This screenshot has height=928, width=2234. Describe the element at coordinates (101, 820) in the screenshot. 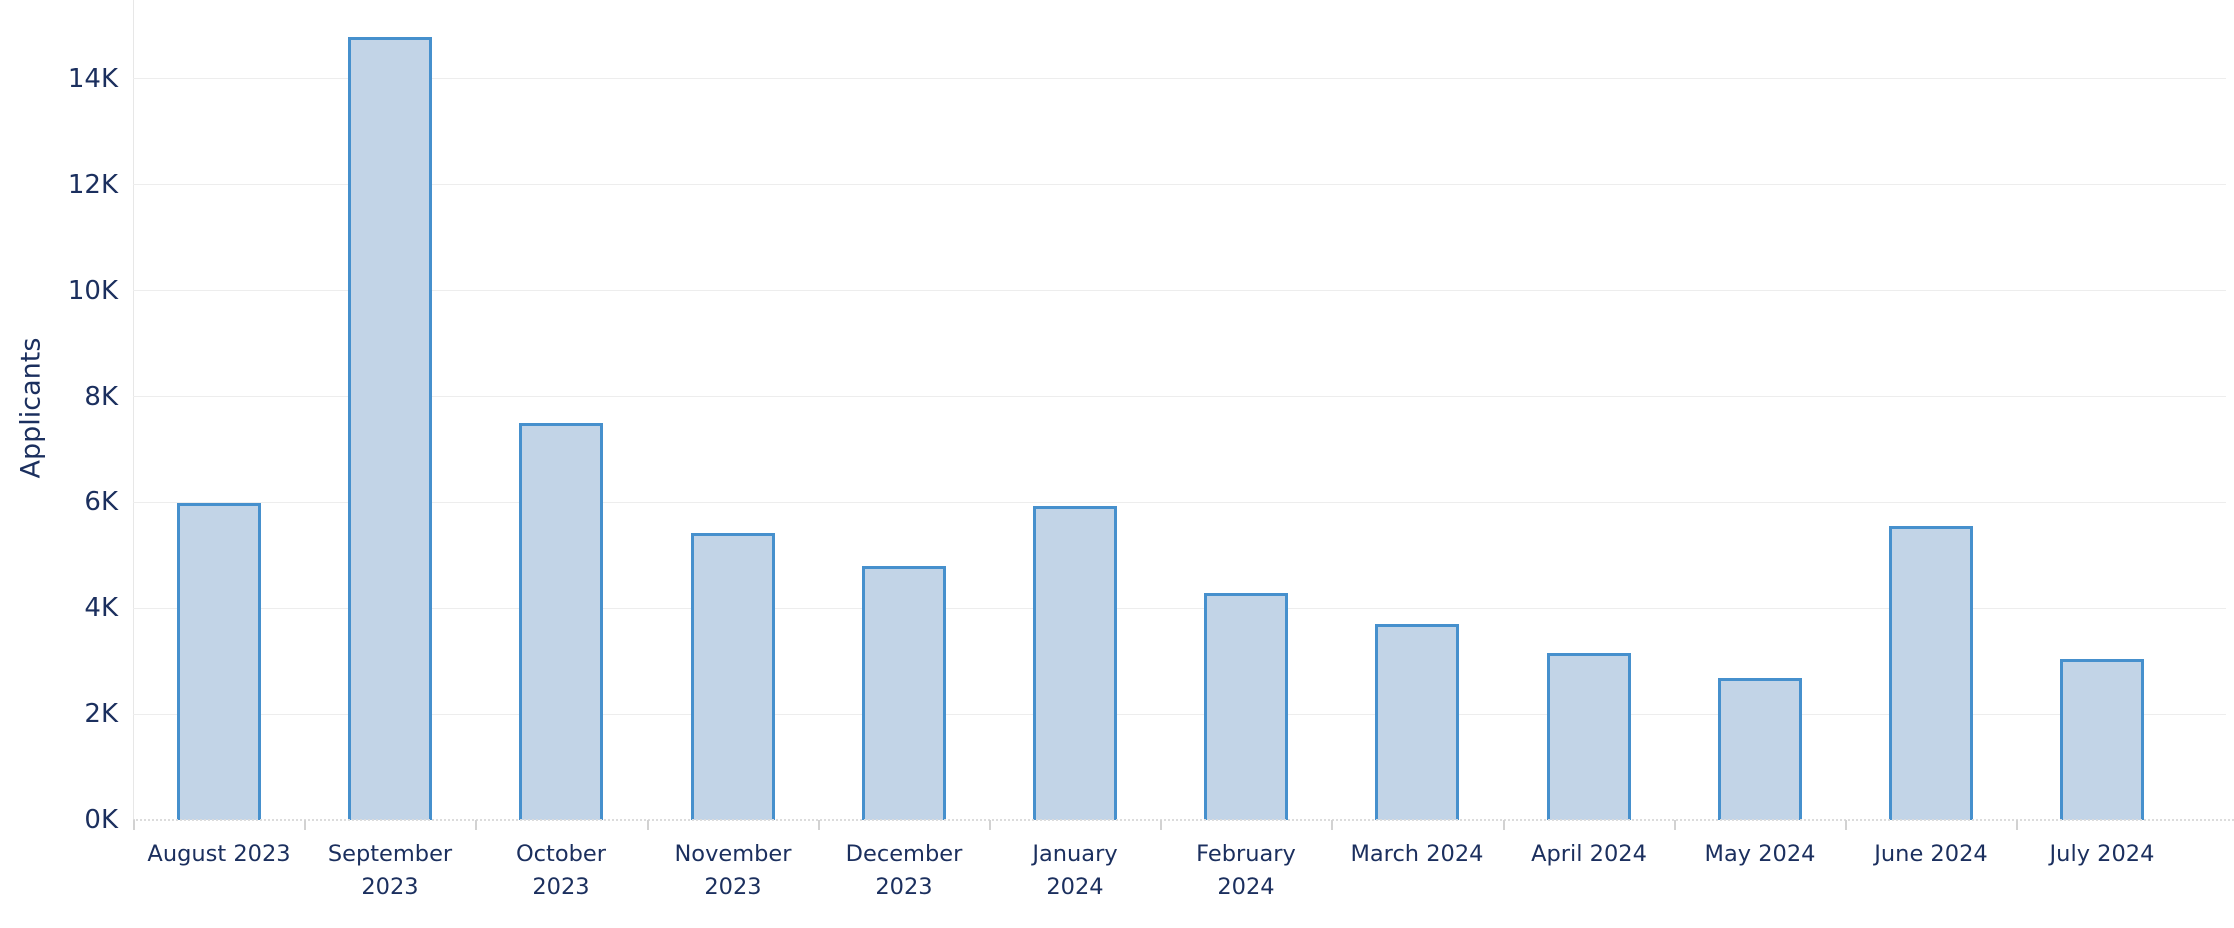

I see `y-tick-label-0k: 0K` at that location.